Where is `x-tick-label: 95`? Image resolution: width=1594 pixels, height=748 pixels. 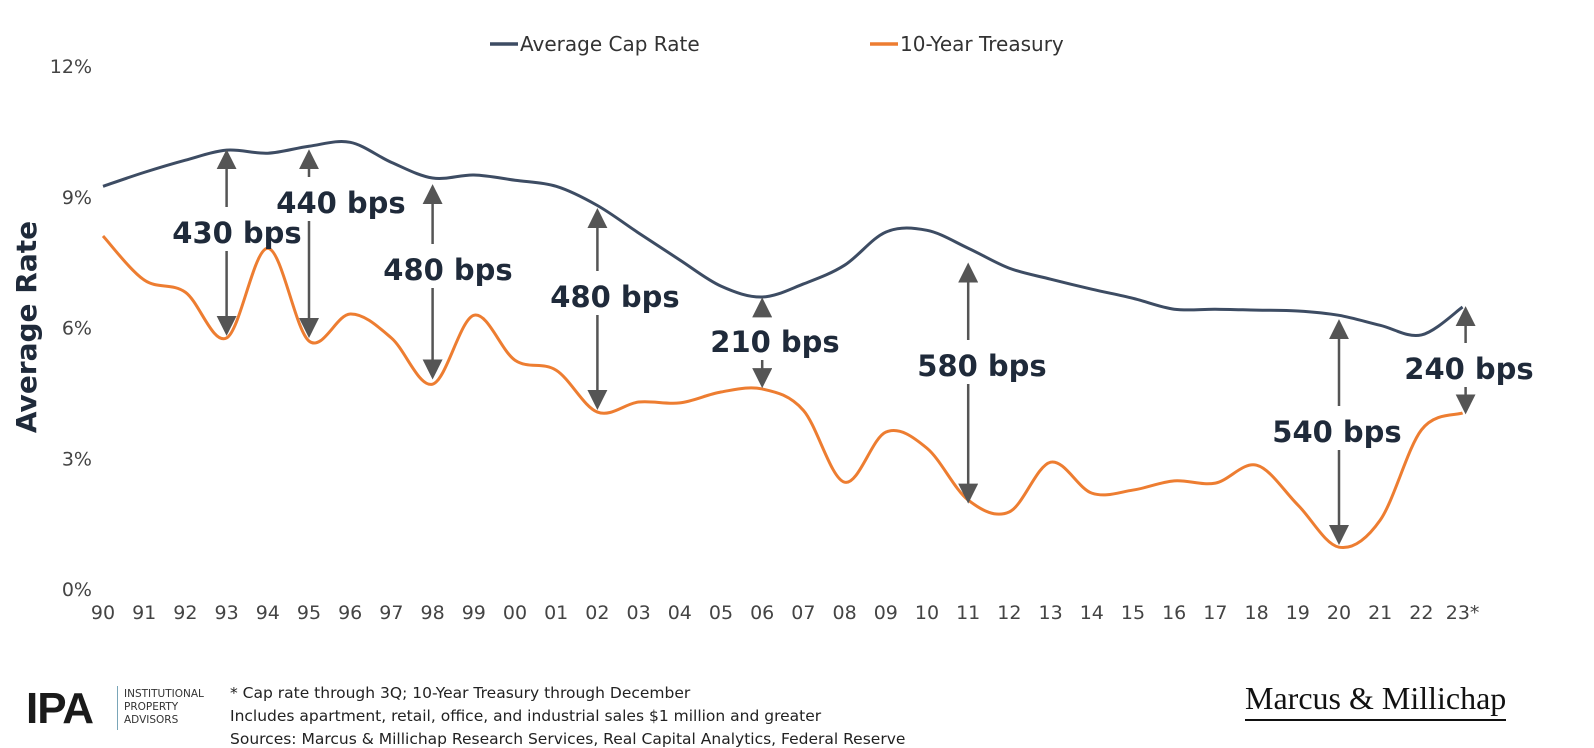 x-tick-label: 95 is located at coordinates (309, 613).